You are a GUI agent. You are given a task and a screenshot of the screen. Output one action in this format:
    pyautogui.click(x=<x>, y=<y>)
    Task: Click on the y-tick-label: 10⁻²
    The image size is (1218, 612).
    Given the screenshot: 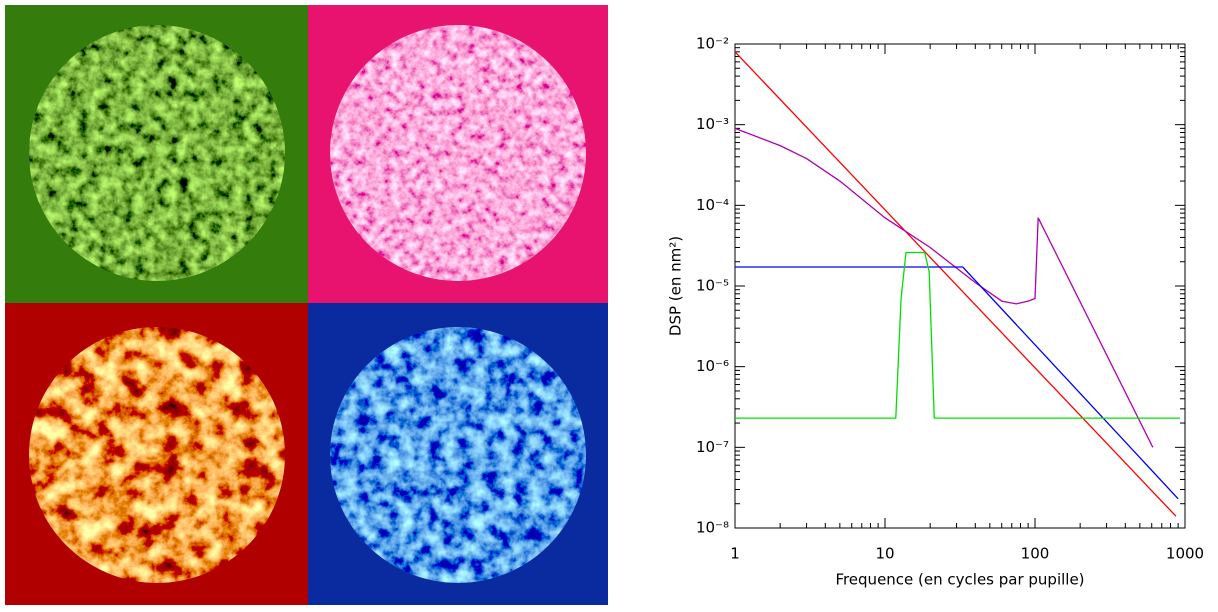 What is the action you would take?
    pyautogui.click(x=712, y=44)
    